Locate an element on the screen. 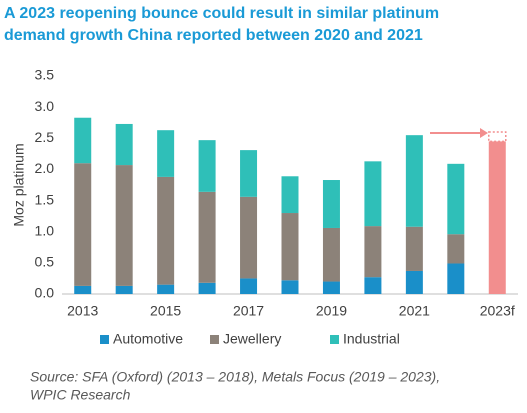 The height and width of the screenshot is (413, 527). x-tick-label: 2017 is located at coordinates (248, 311).